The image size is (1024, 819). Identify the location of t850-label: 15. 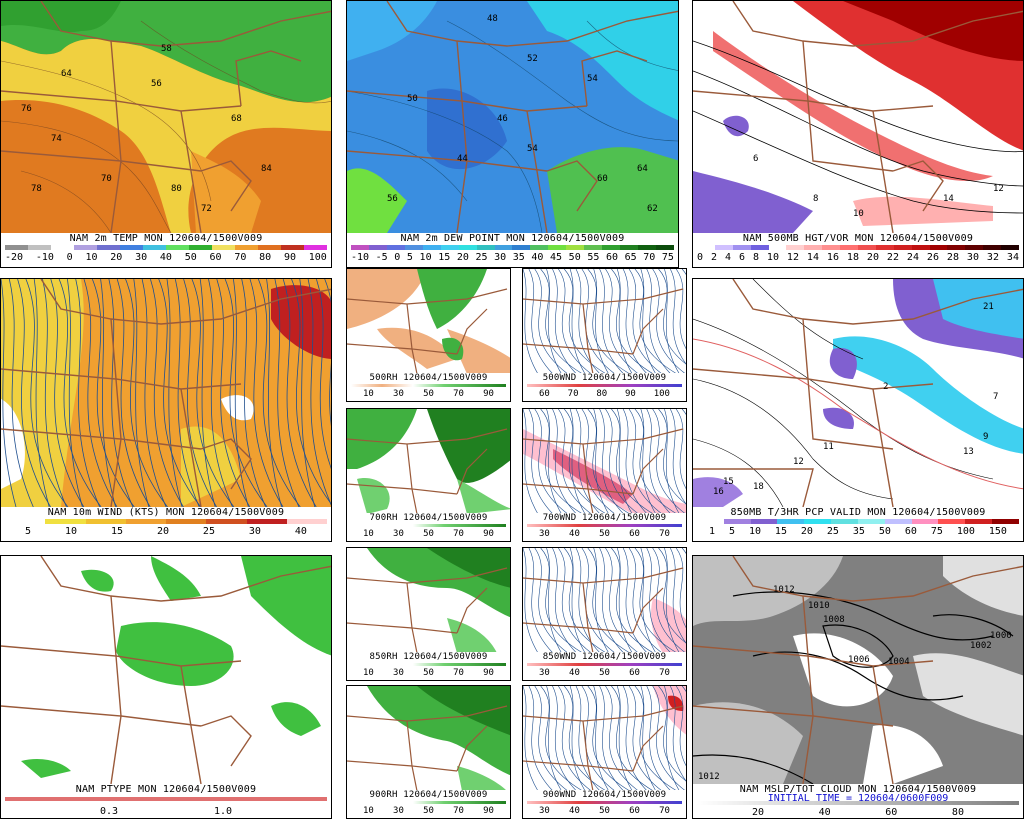
(728, 482).